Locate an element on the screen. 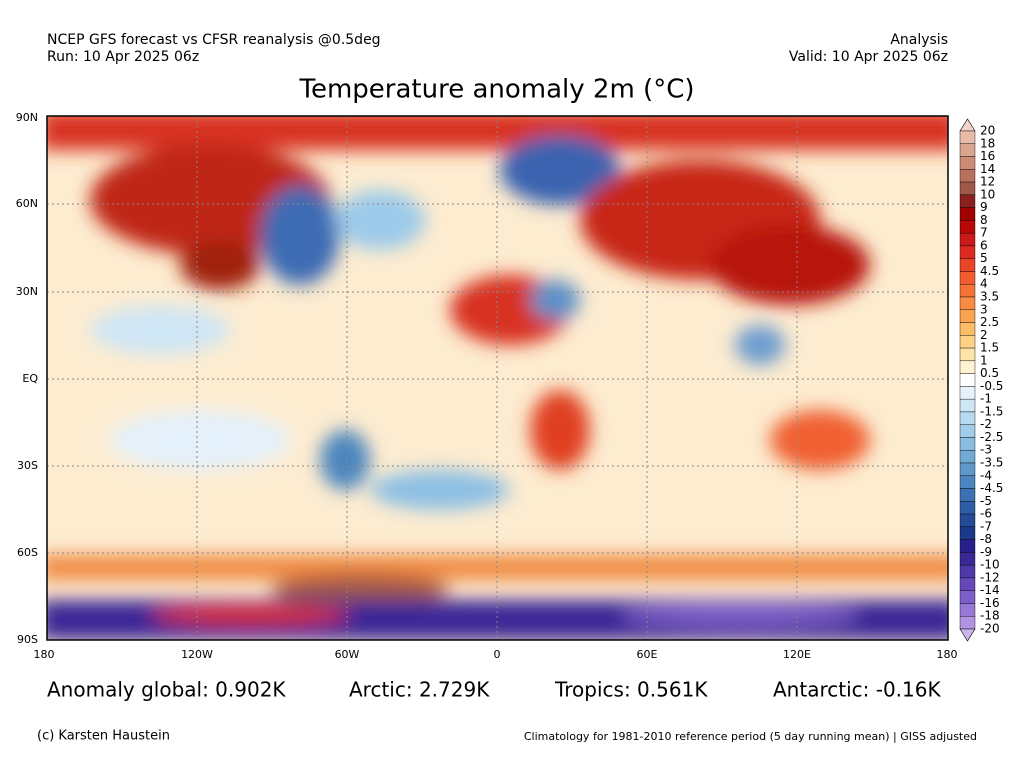 The image size is (1024, 768). colorbar-label: -2 is located at coordinates (986, 424).